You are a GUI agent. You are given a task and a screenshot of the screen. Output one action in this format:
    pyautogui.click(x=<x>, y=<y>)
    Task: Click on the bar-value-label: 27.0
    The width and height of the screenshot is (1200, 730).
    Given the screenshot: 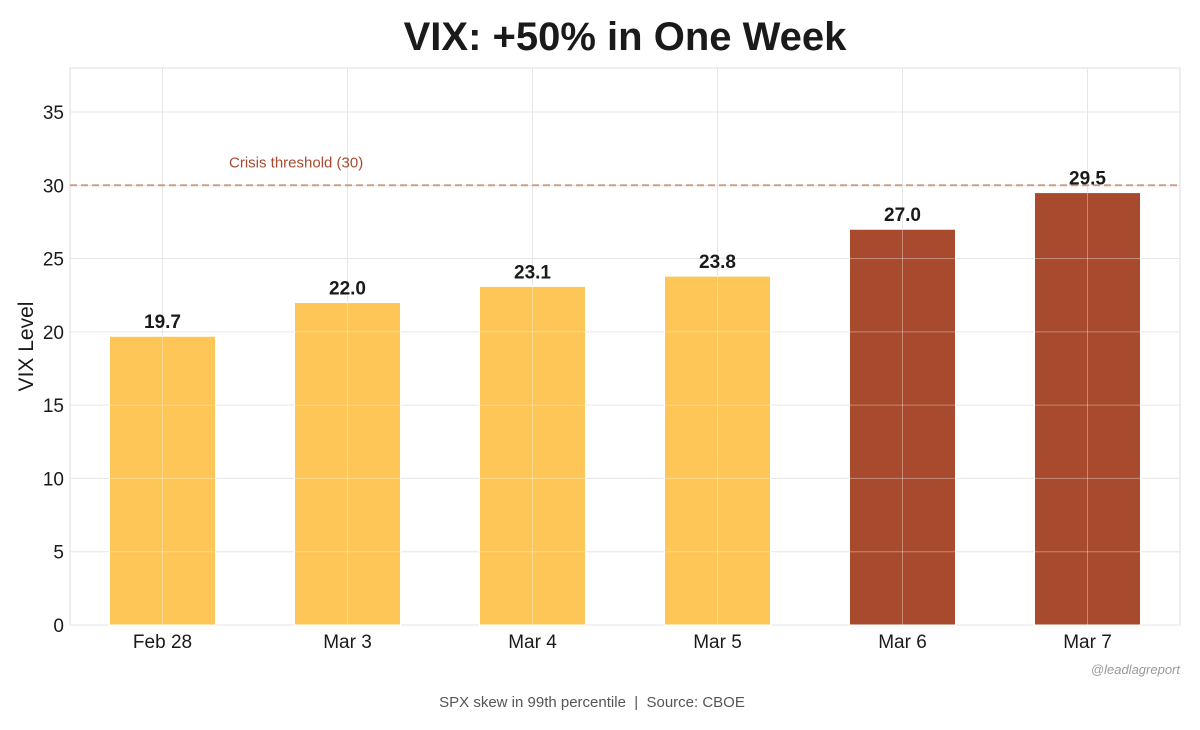 What is the action you would take?
    pyautogui.click(x=902, y=215)
    